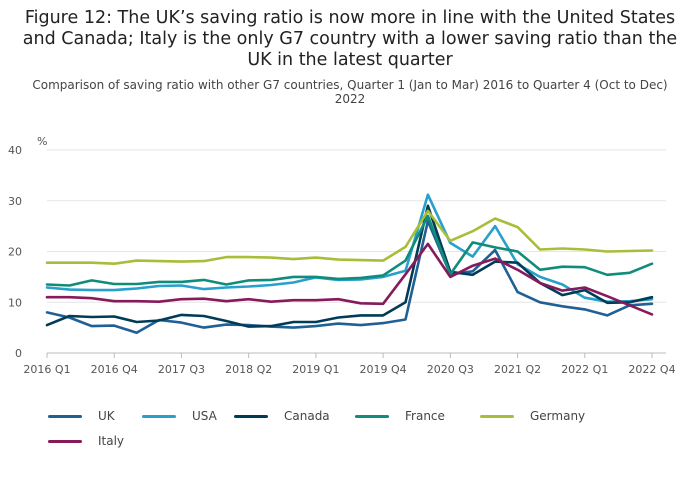 The image size is (700, 502). I want to click on legend-item-uk: UK, so click(81, 416).